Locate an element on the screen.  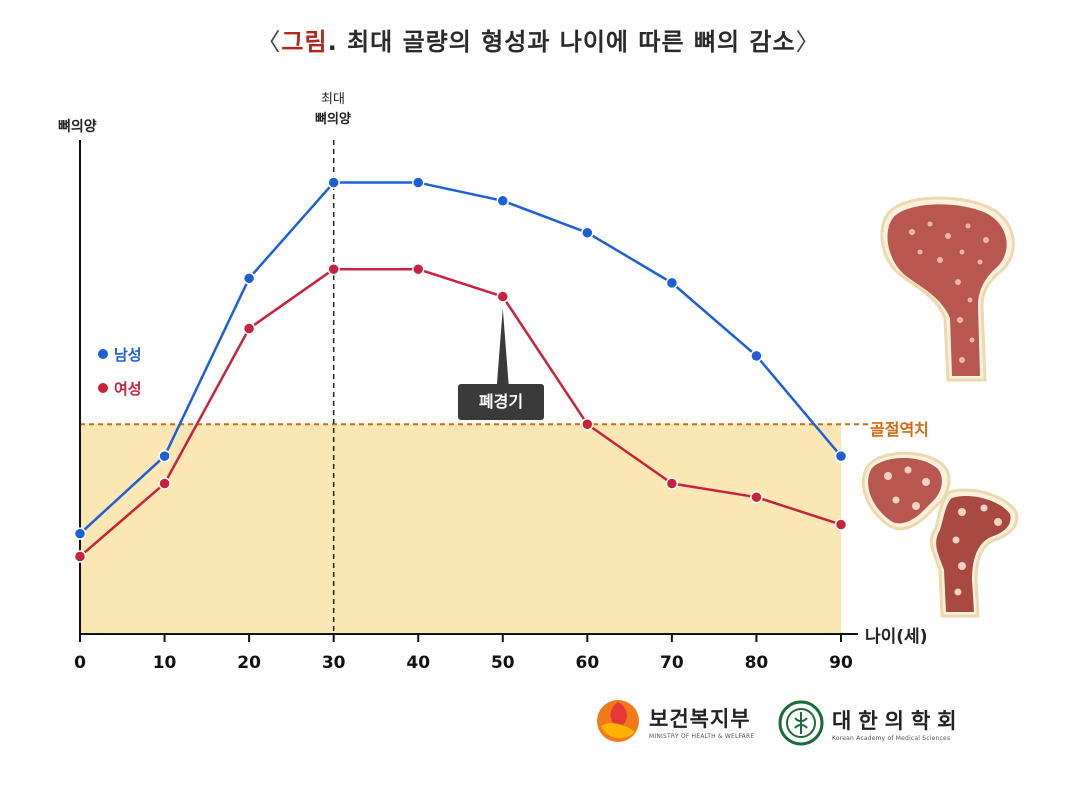
x-tick-label: 30 is located at coordinates (334, 663).